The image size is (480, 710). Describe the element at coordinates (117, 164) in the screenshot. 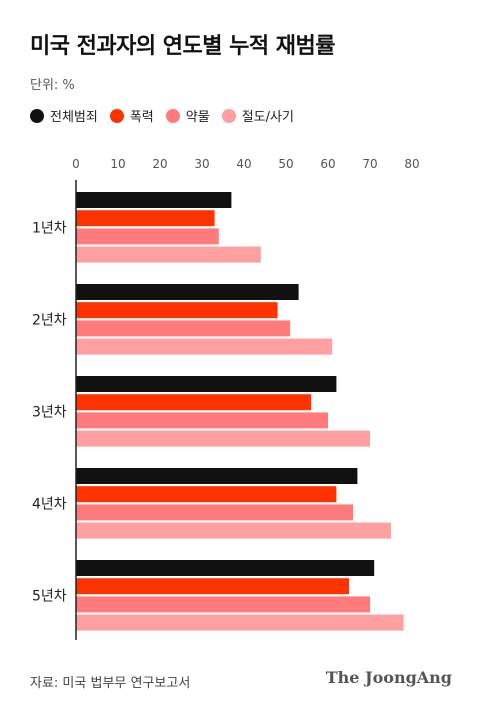

I see `x-tick-label: 10` at that location.